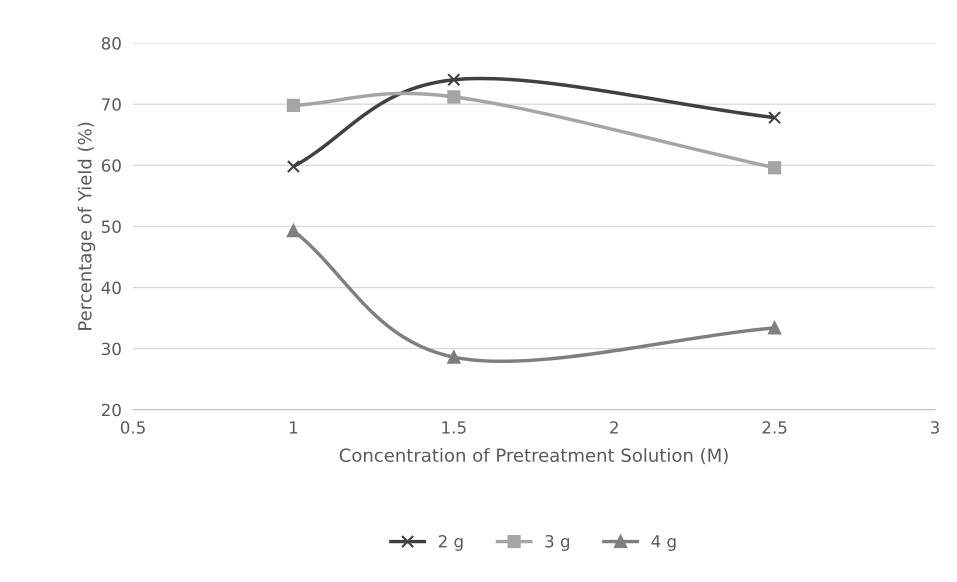 This screenshot has width=957, height=582. I want to click on y-tick-label: 40, so click(111, 287).